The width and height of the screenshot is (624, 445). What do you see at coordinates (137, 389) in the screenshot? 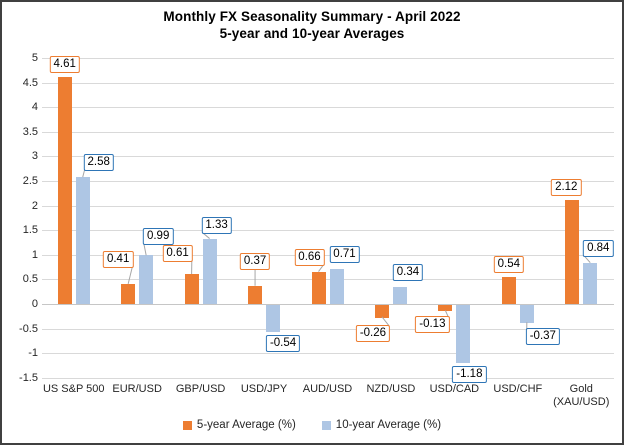
I see `category-label-eur-usd: EUR/USD` at bounding box center [137, 389].